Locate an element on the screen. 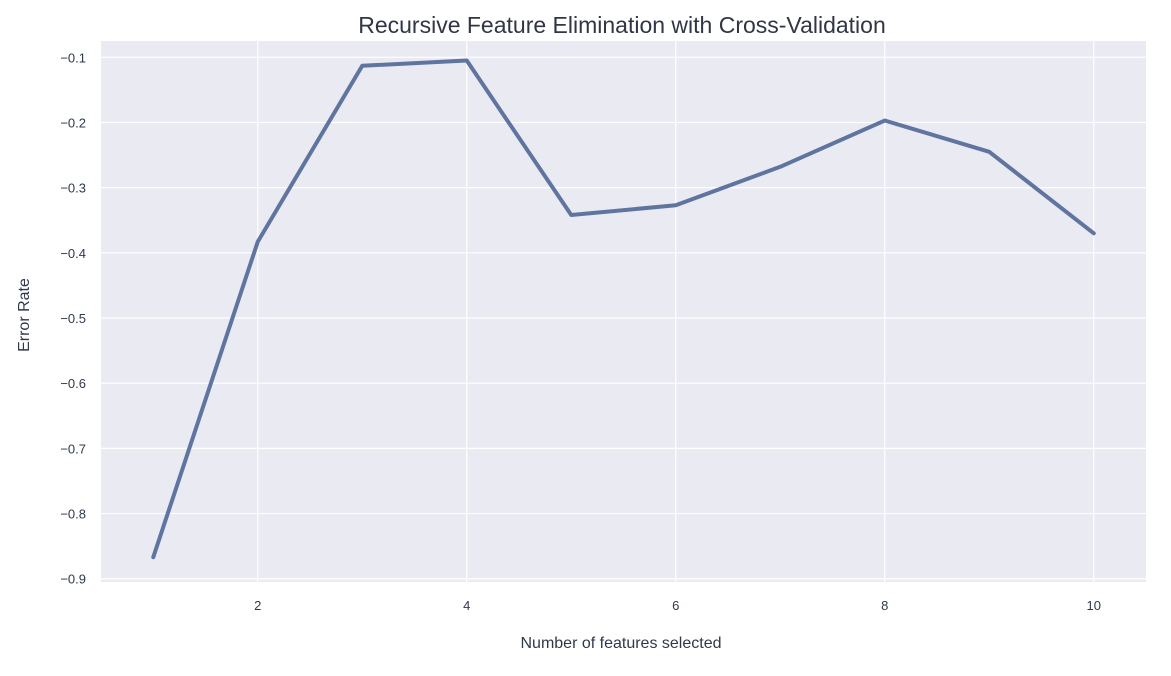  y-axis-label: Error Rate is located at coordinates (24, 315).